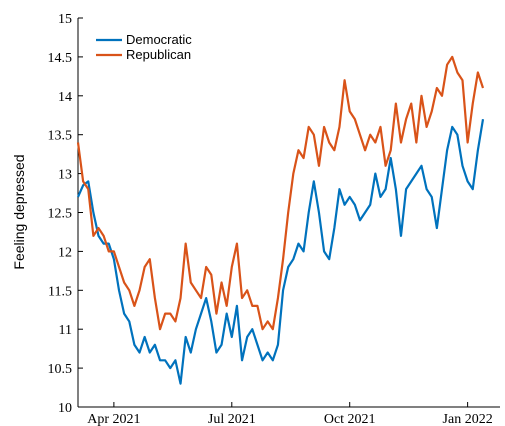 This screenshot has height=426, width=505. Describe the element at coordinates (65, 408) in the screenshot. I see `y-tick-label: 10` at that location.